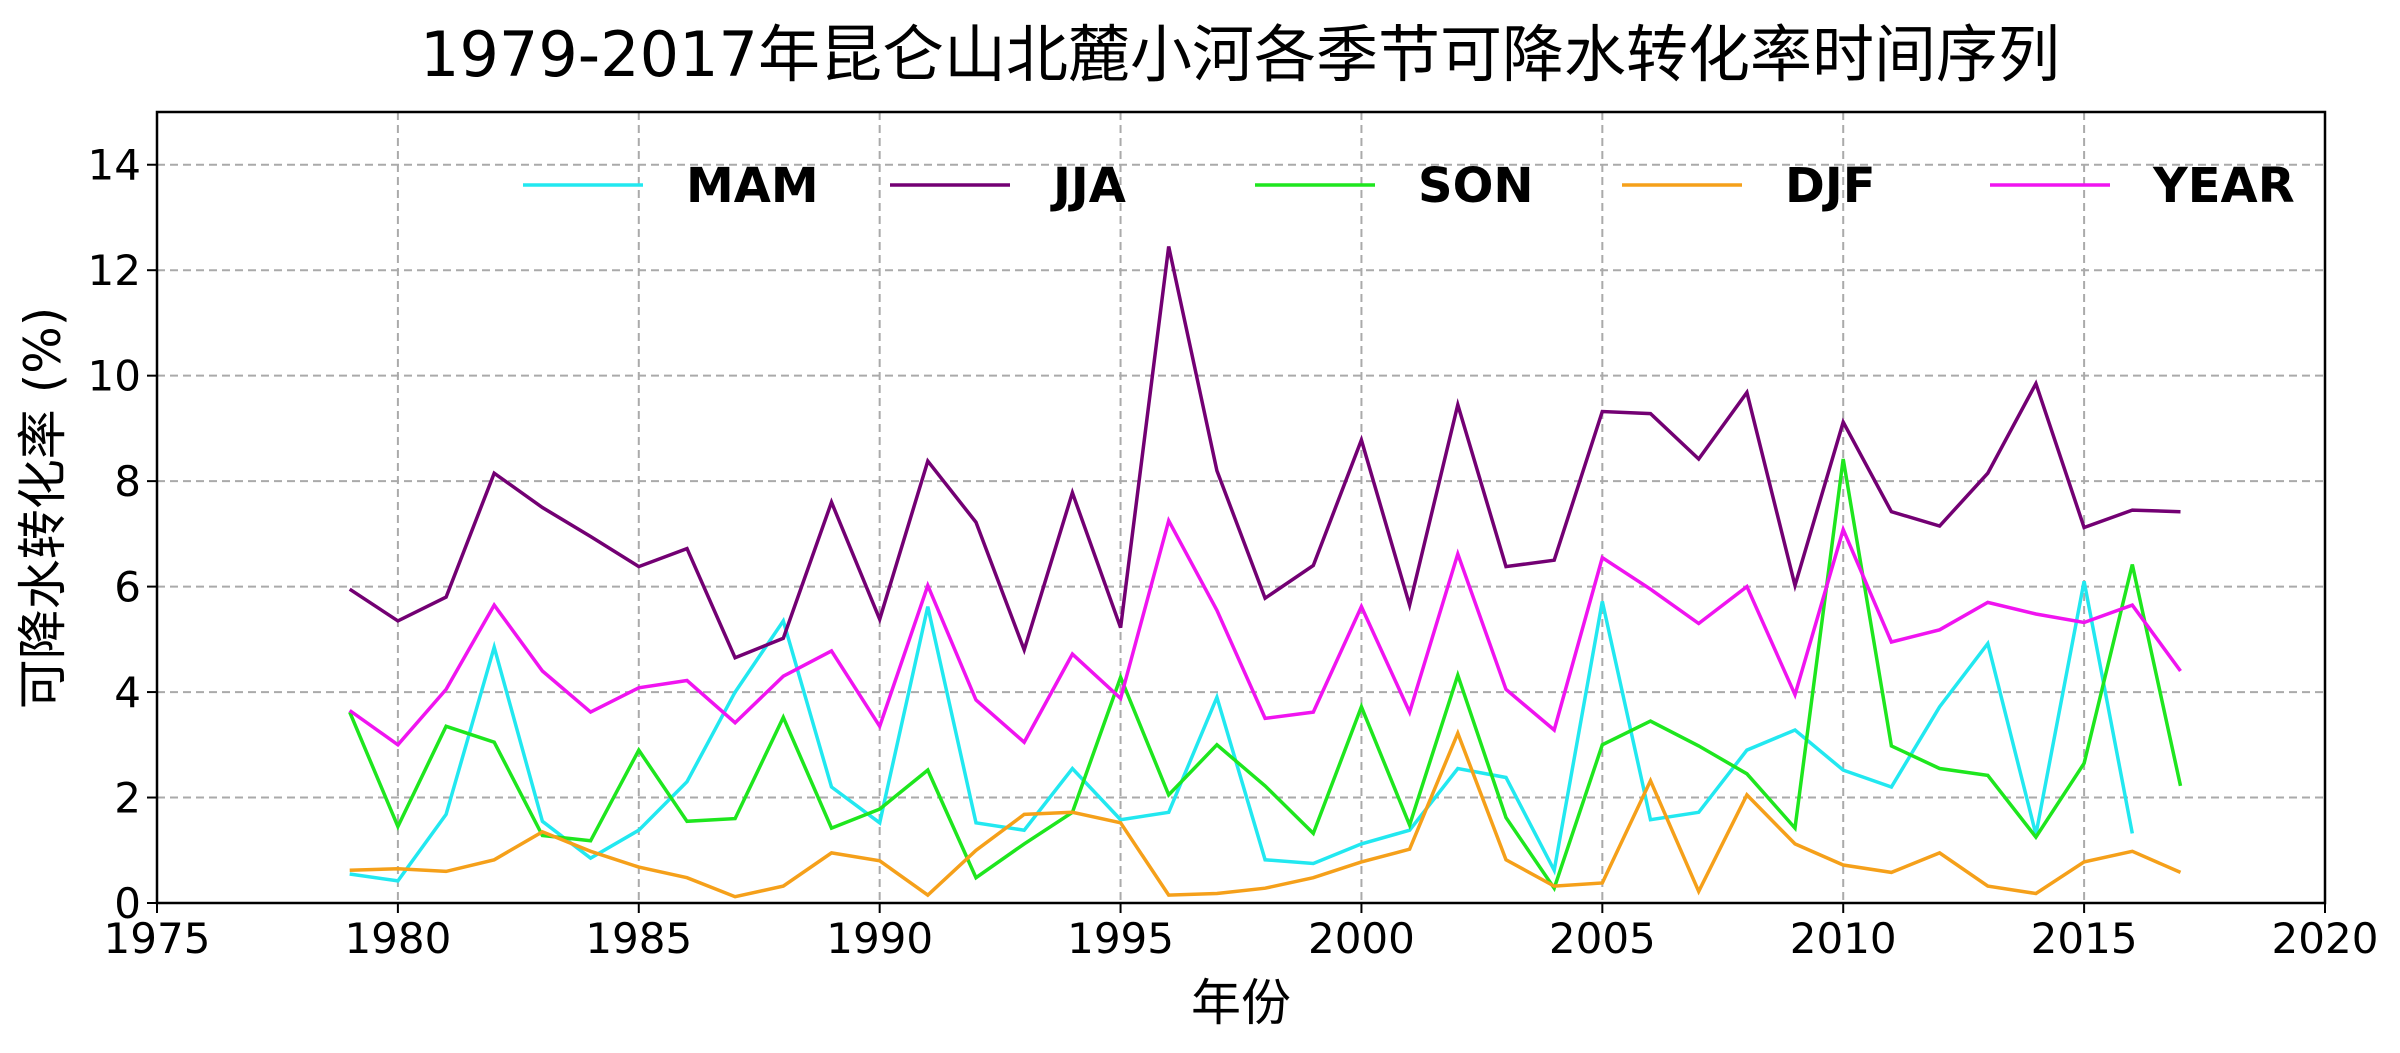 This screenshot has height=1053, width=2400. Describe the element at coordinates (43, 508) in the screenshot. I see `y-axis-label: 可降水转化率 (%)` at that location.